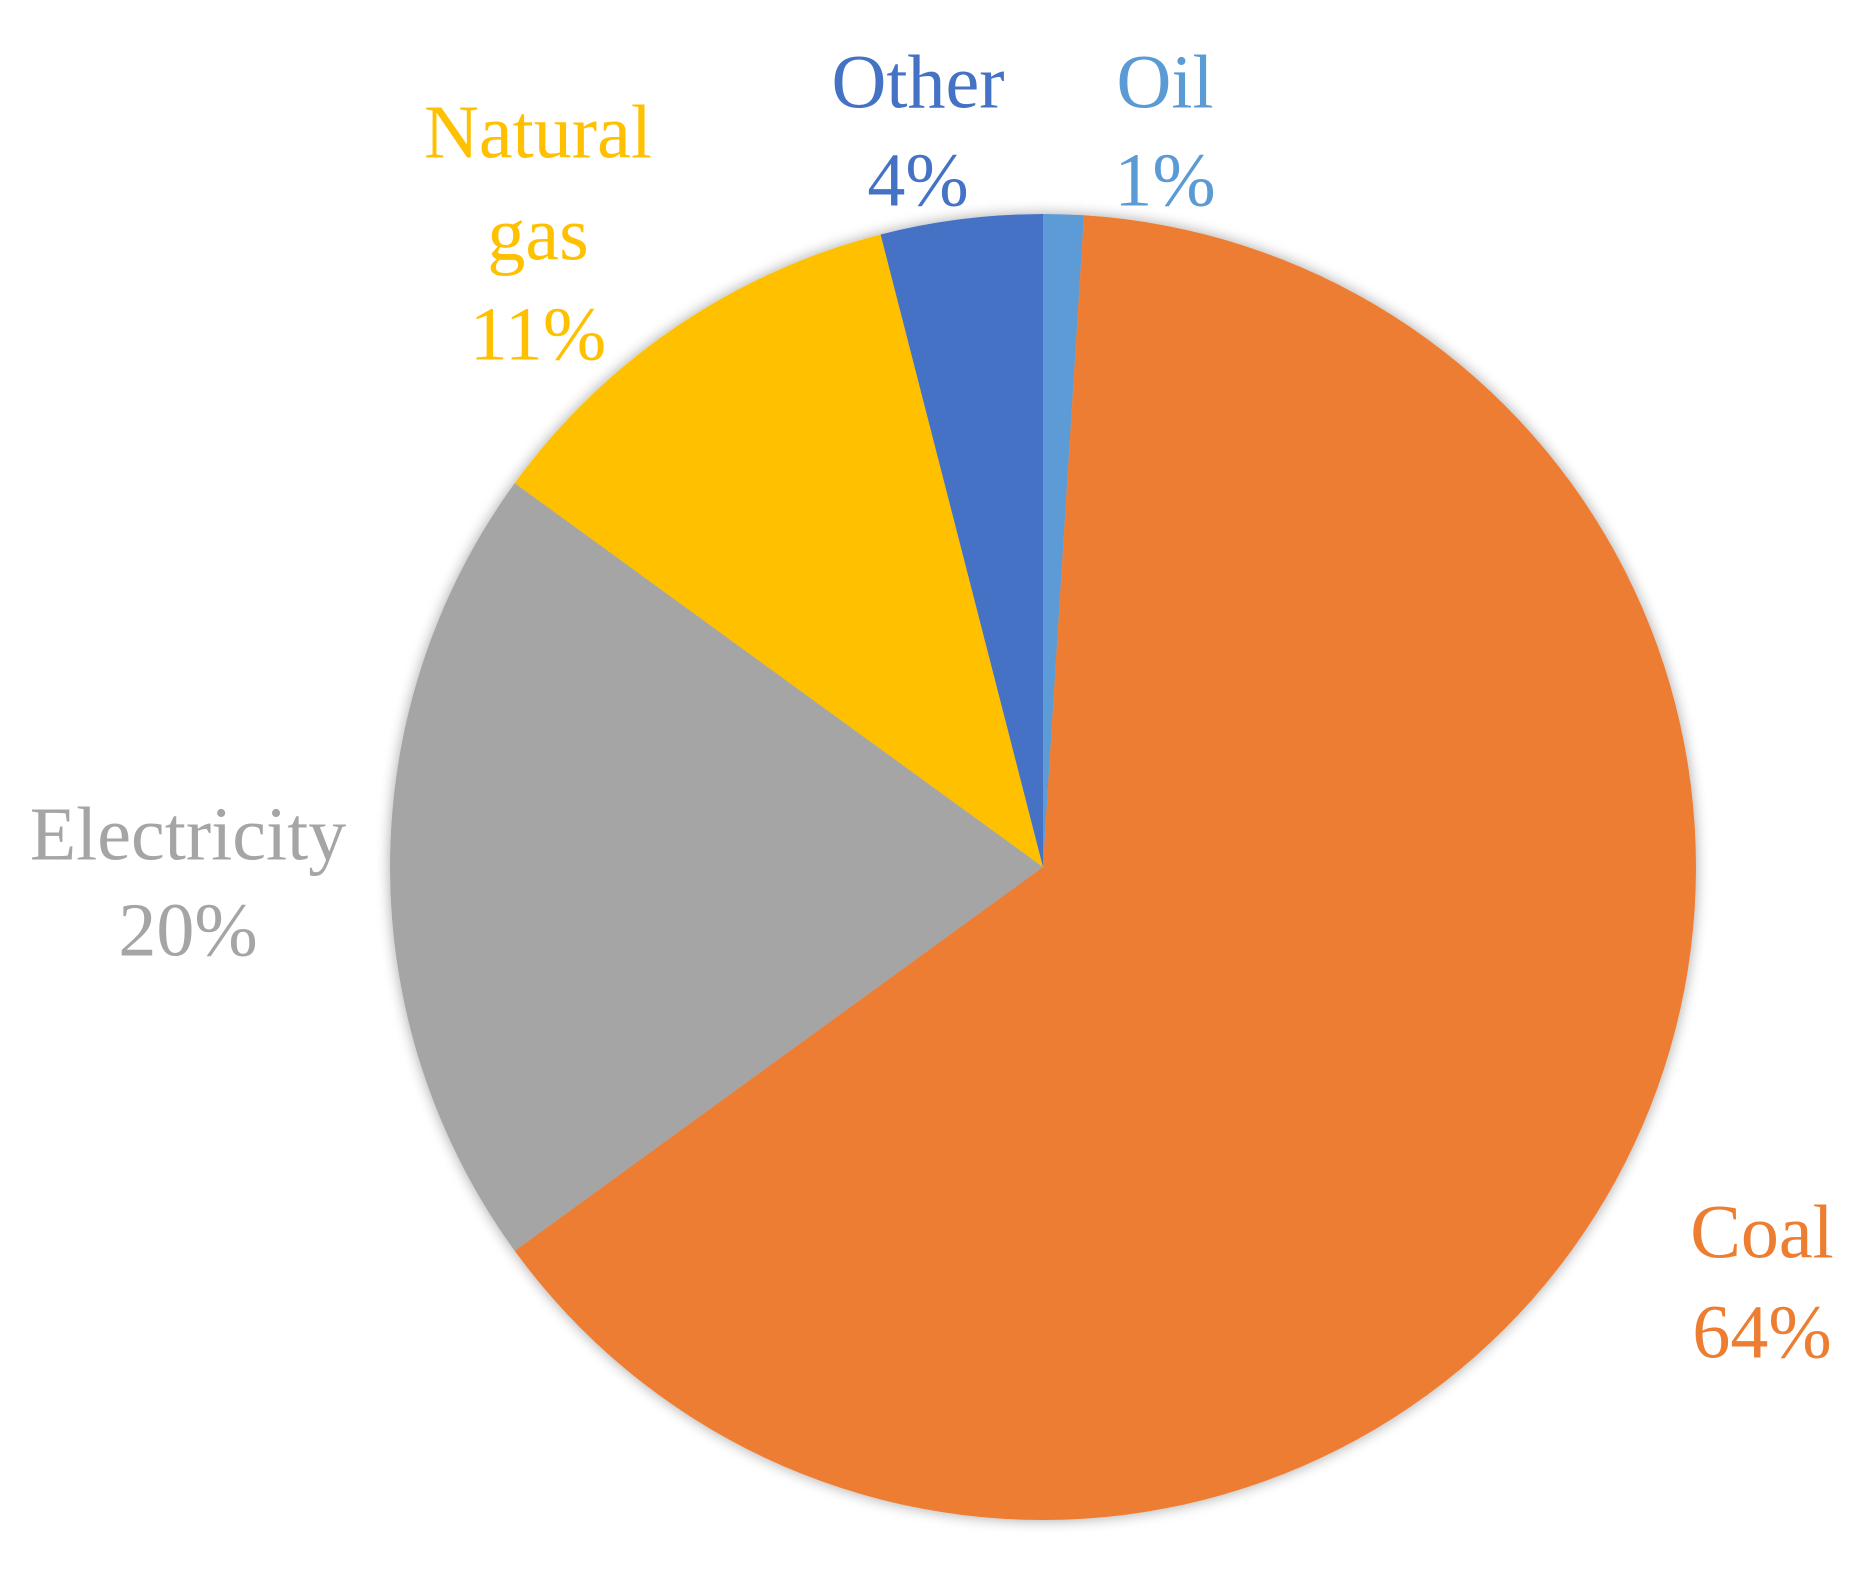  I want to click on data-label-category: Coal, so click(1762, 1232).